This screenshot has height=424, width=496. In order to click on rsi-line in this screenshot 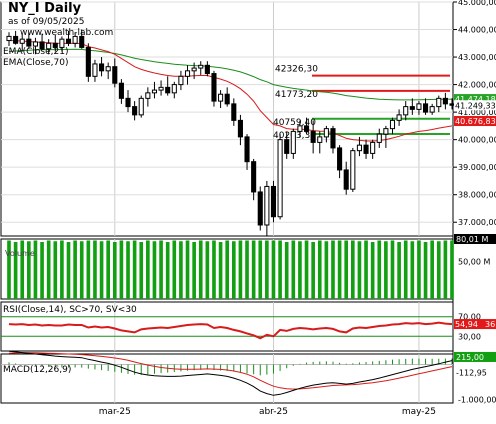, I will do `click(230, 330)`.